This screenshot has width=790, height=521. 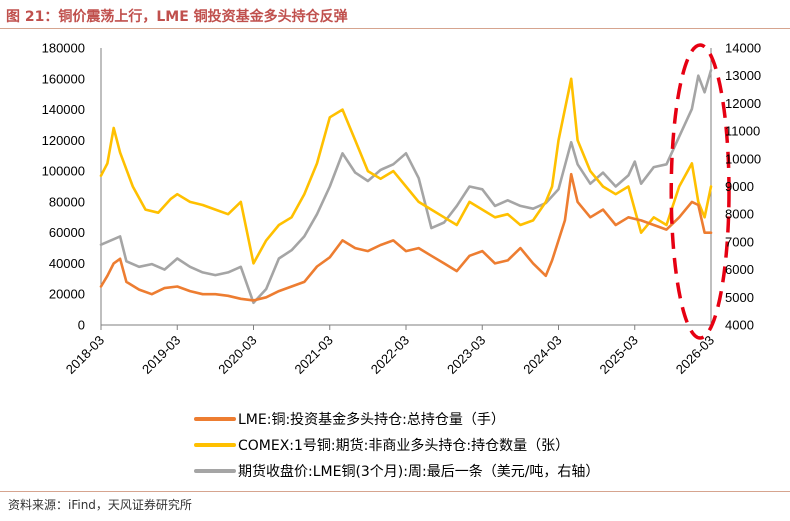 What do you see at coordinates (63, 171) in the screenshot?
I see `y-left-tick-label: 100000` at bounding box center [63, 171].